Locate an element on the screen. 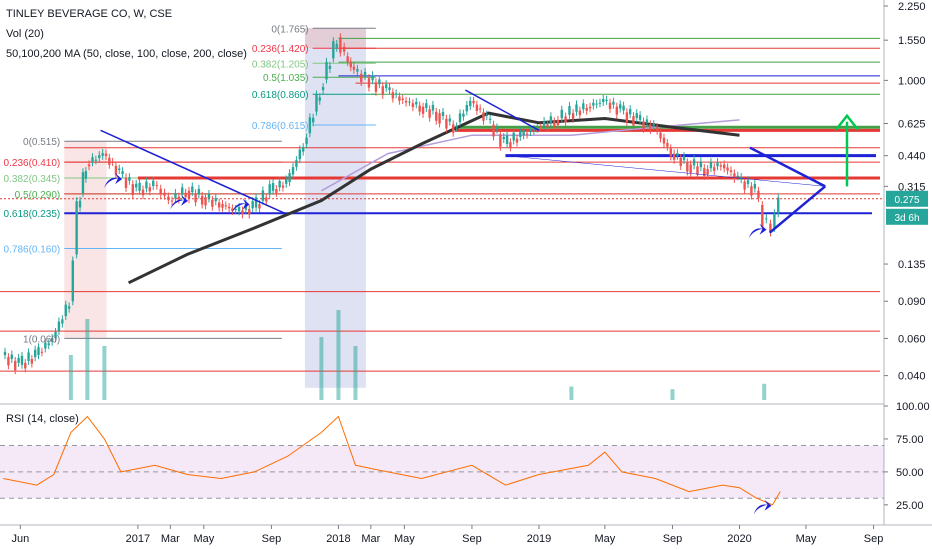  time-tick-label: 2018 is located at coordinates (338, 539).